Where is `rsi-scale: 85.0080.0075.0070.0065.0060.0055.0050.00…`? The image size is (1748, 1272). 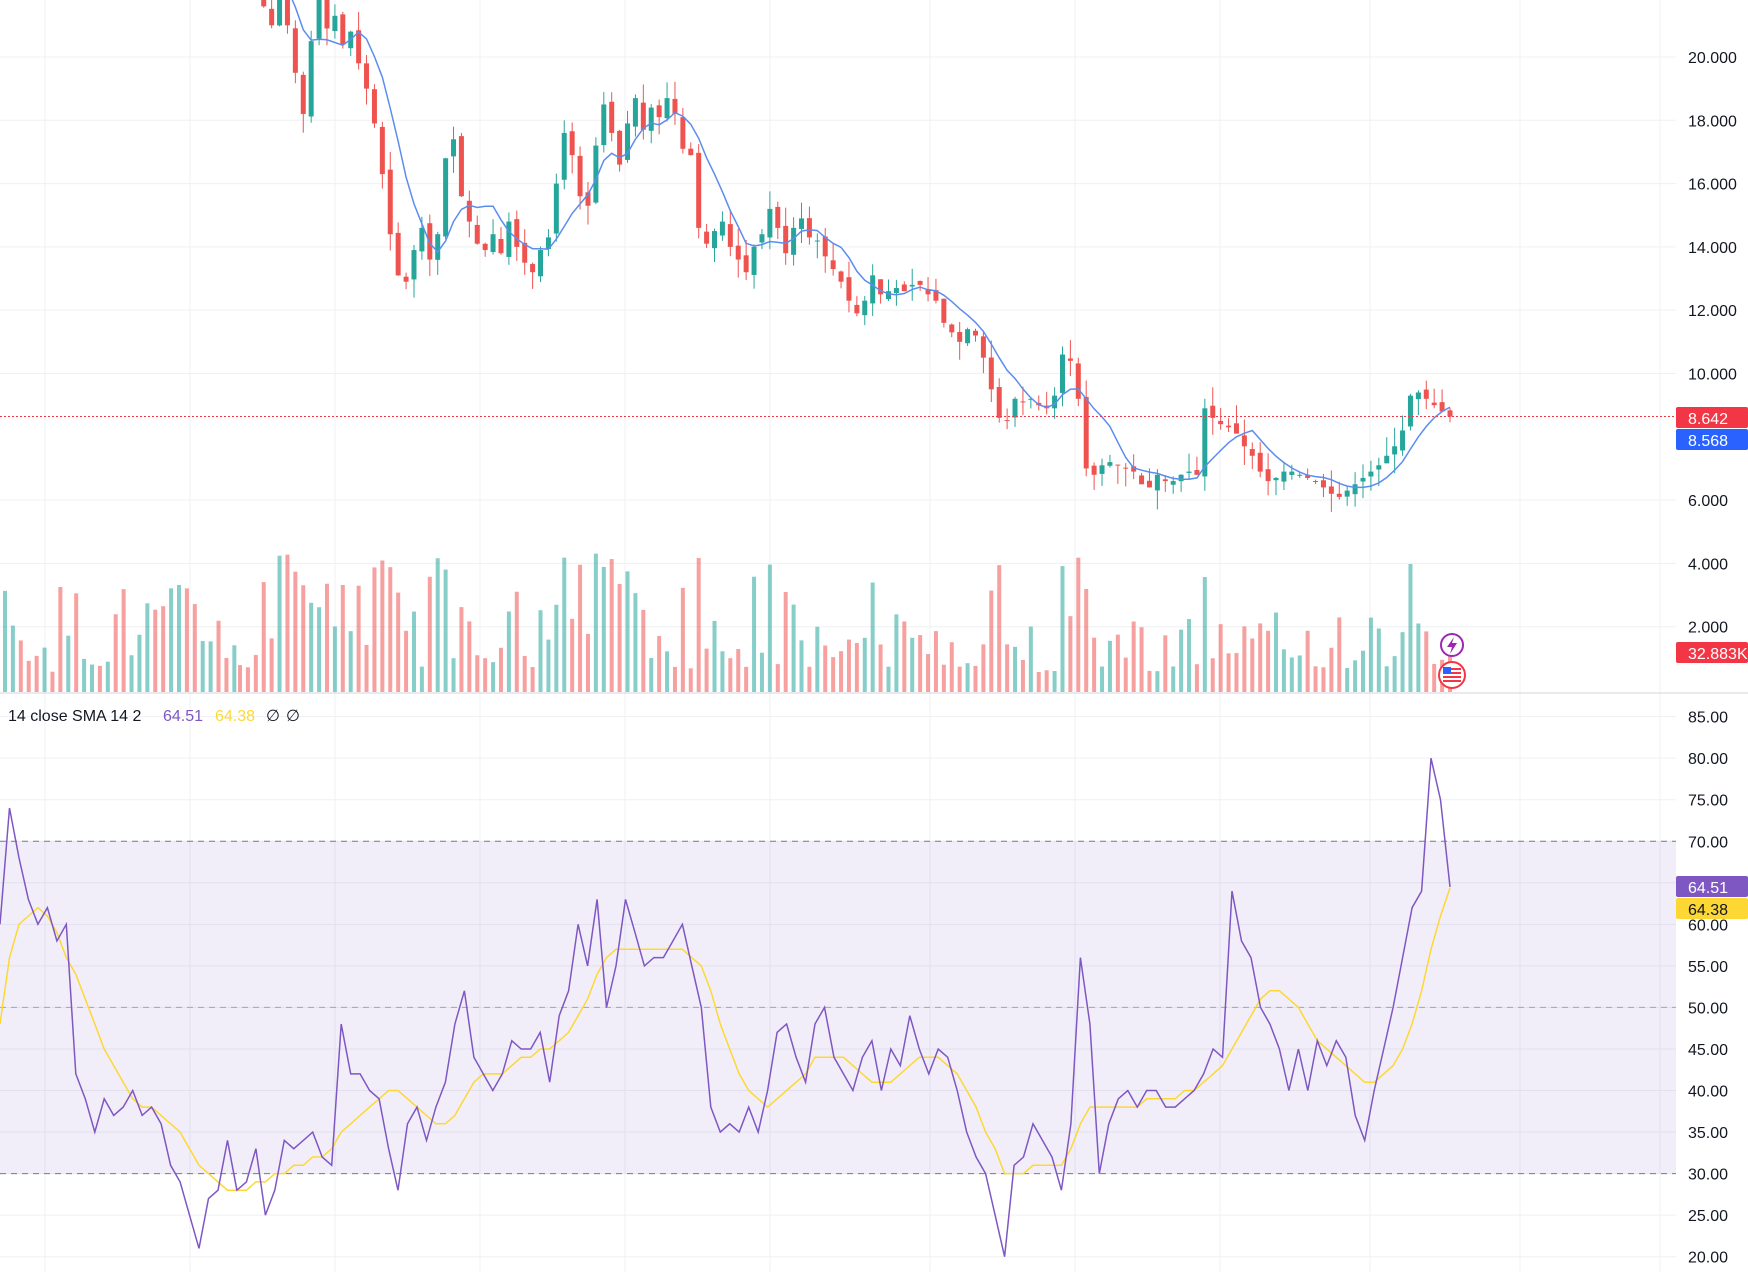 rsi-scale: 85.0080.0075.0070.0065.0060.0055.0050.00… is located at coordinates (1708, 988).